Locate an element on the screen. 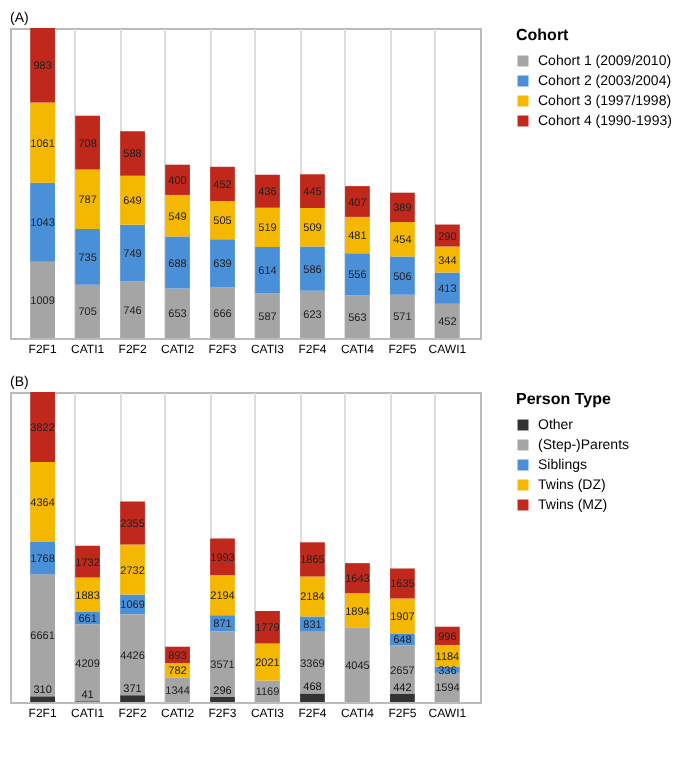 The image size is (700, 764). legend-title: Cohort is located at coordinates (543, 35).